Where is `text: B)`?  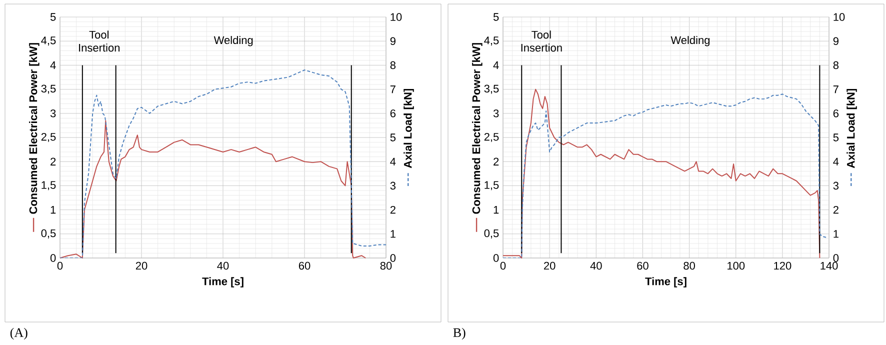
text: B) is located at coordinates (459, 334).